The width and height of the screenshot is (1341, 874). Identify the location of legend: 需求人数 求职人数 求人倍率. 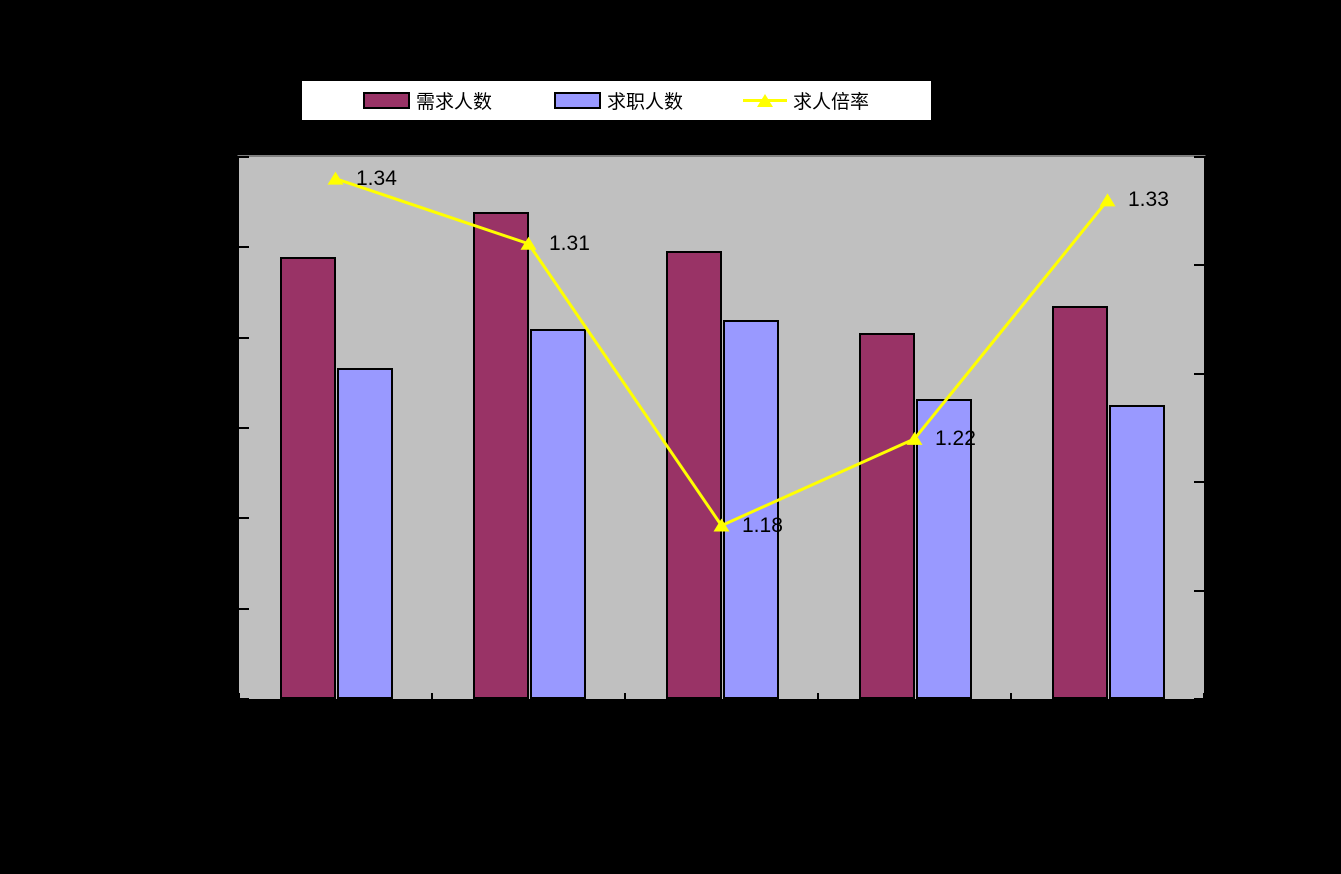
(616, 100).